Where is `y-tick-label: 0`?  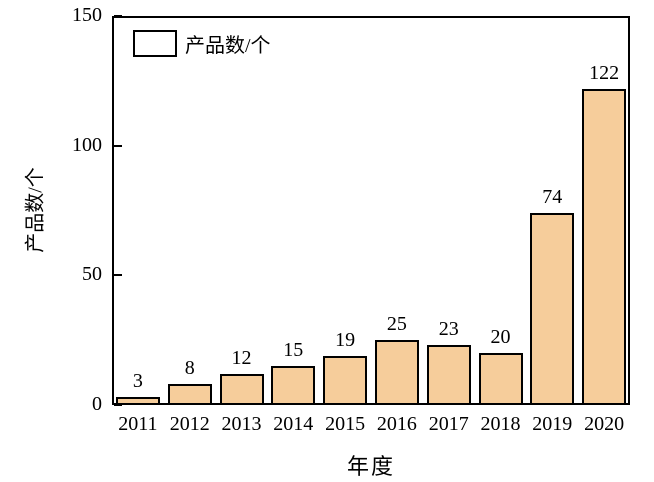 y-tick-label: 0 is located at coordinates (97, 404).